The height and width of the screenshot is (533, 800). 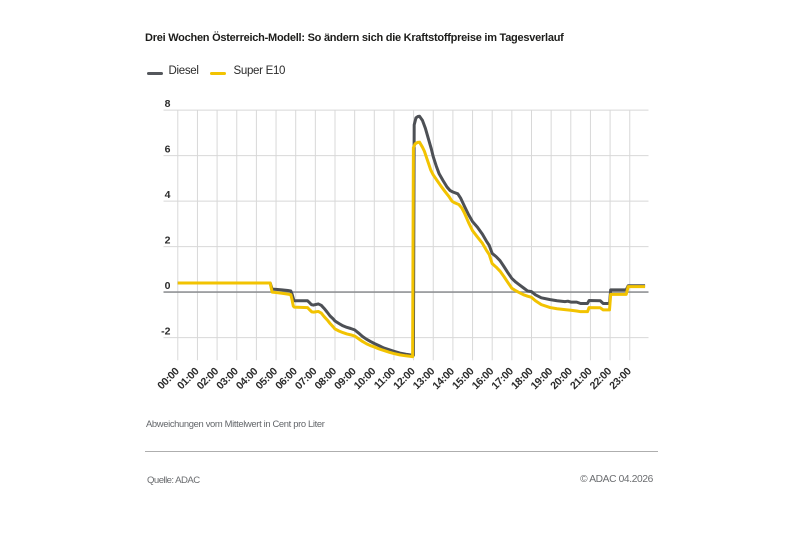 I want to click on svg-text: 14:00, so click(x=443, y=378).